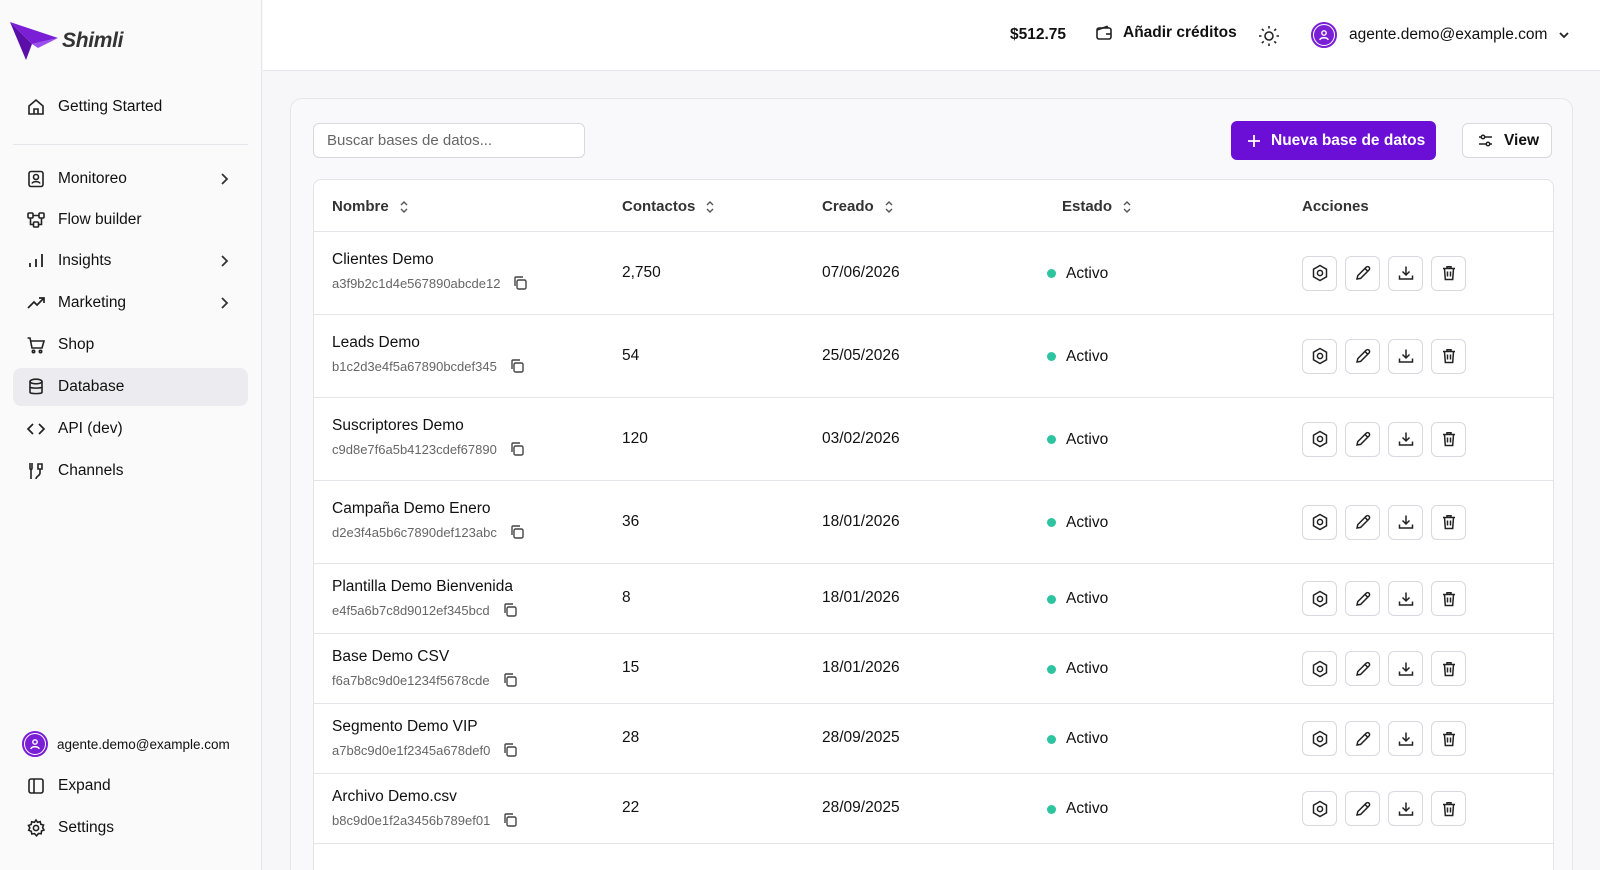  I want to click on database-name: Plantilla Demo Bienvenida, so click(422, 586).